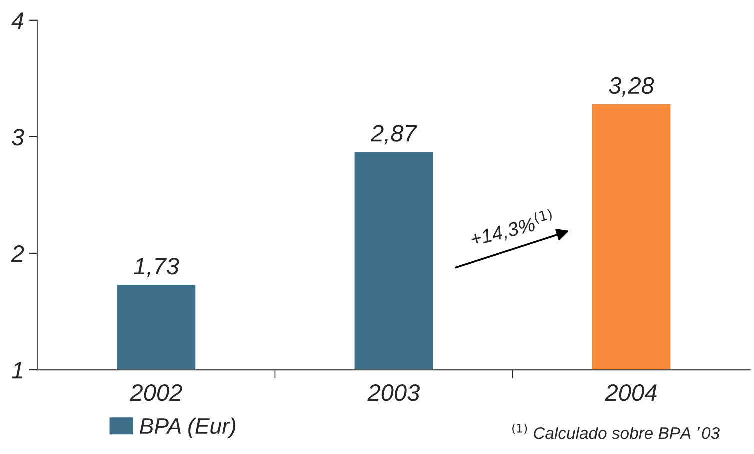 This screenshot has height=454, width=754. Describe the element at coordinates (157, 268) in the screenshot. I see `data-label: 1,73` at that location.